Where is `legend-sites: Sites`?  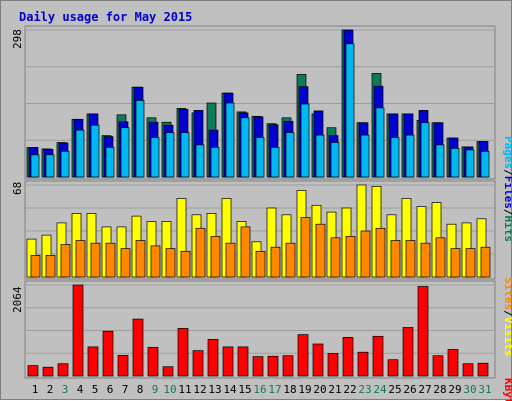 legend-sites: Sites is located at coordinates (507, 293).